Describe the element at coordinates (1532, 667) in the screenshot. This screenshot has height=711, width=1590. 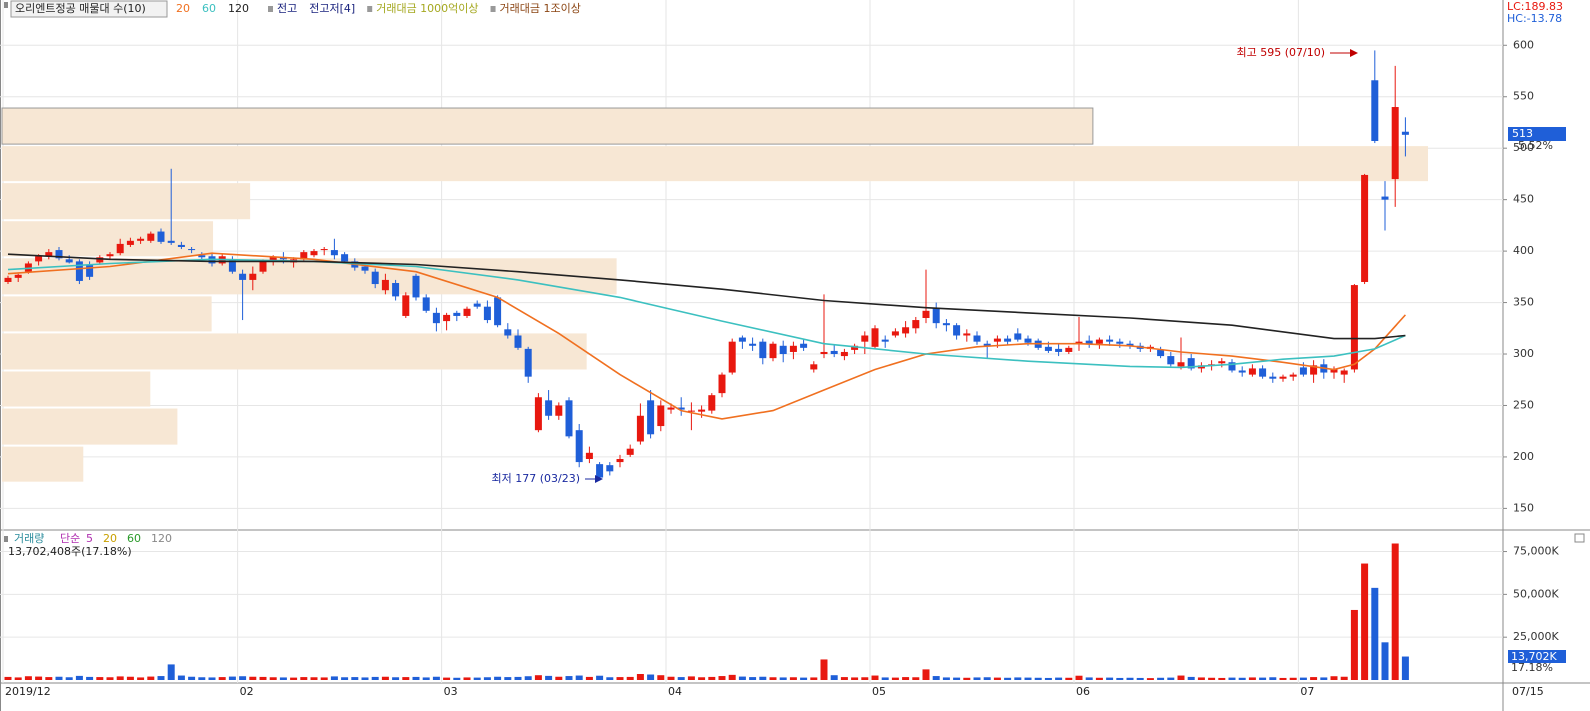
I see `volume-ratio-label: 17.18%` at that location.